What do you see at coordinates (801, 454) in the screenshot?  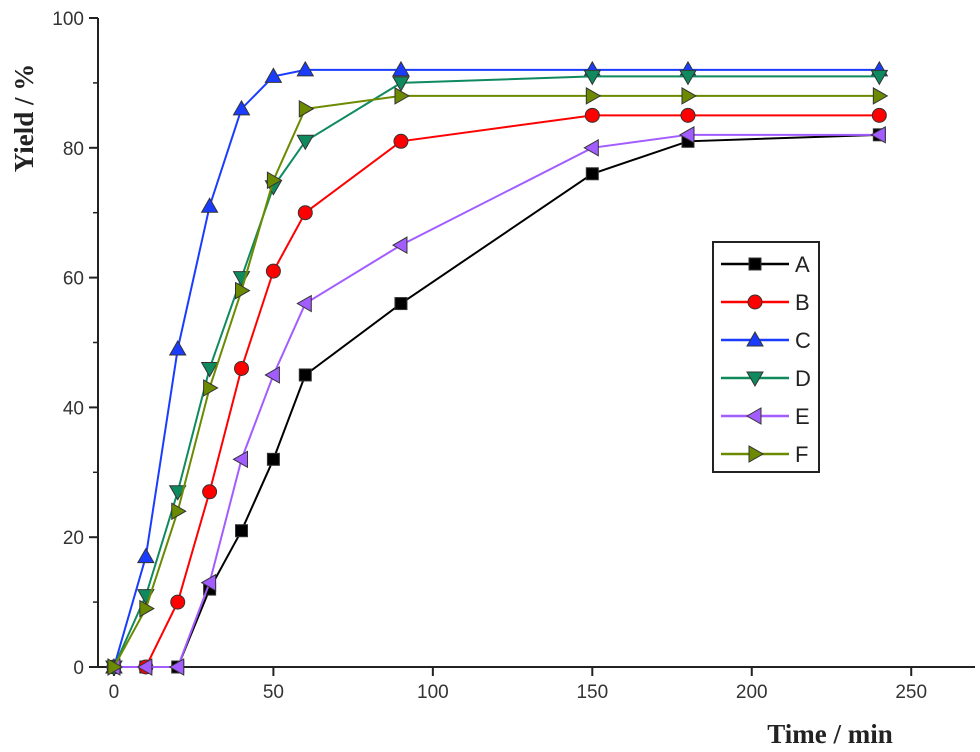 I see `legend-label: F` at bounding box center [801, 454].